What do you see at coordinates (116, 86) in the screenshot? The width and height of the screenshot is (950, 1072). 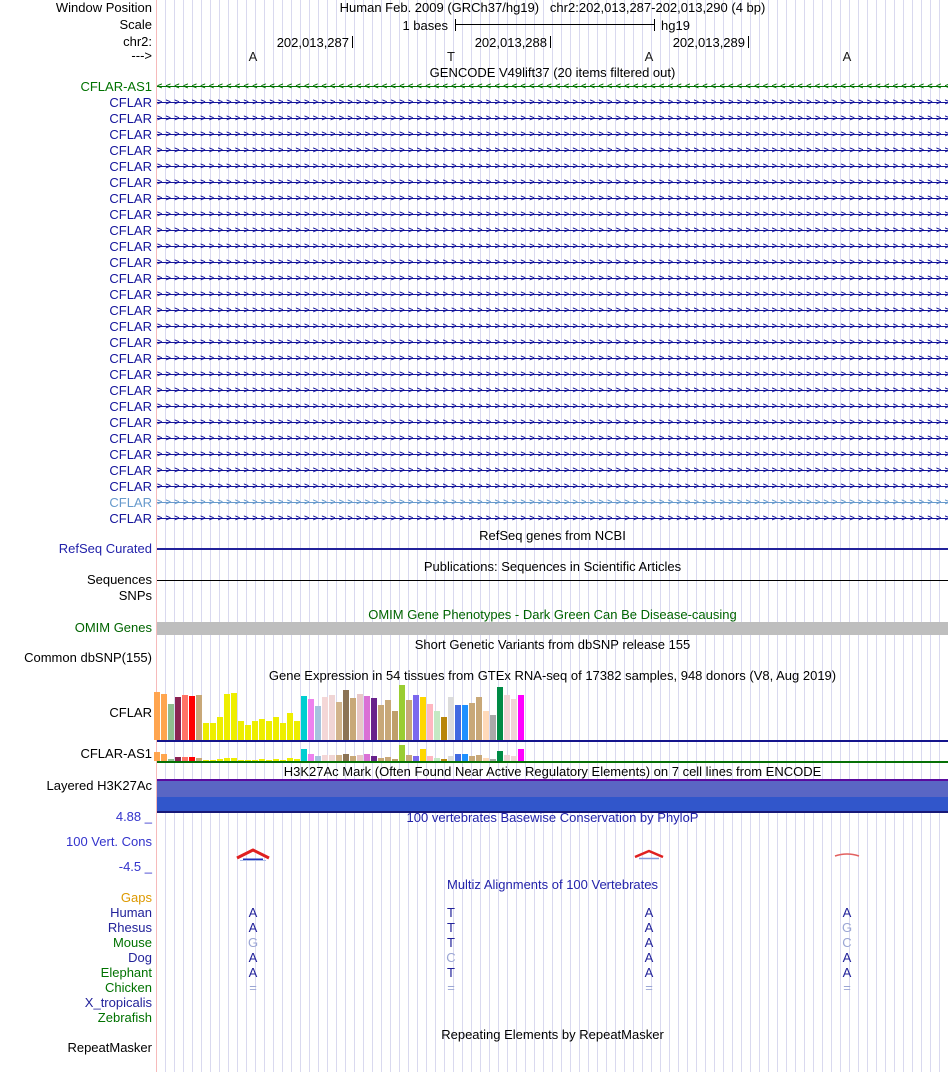 I see `gene-label: CFLAR-AS1` at bounding box center [116, 86].